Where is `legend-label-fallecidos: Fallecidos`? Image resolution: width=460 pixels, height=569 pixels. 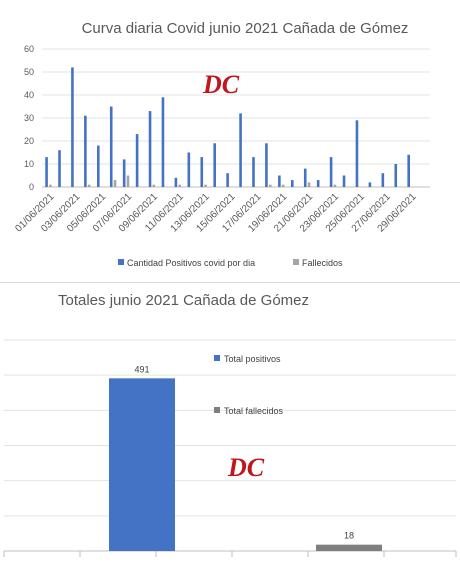
legend-label-fallecidos: Fallecidos is located at coordinates (322, 263).